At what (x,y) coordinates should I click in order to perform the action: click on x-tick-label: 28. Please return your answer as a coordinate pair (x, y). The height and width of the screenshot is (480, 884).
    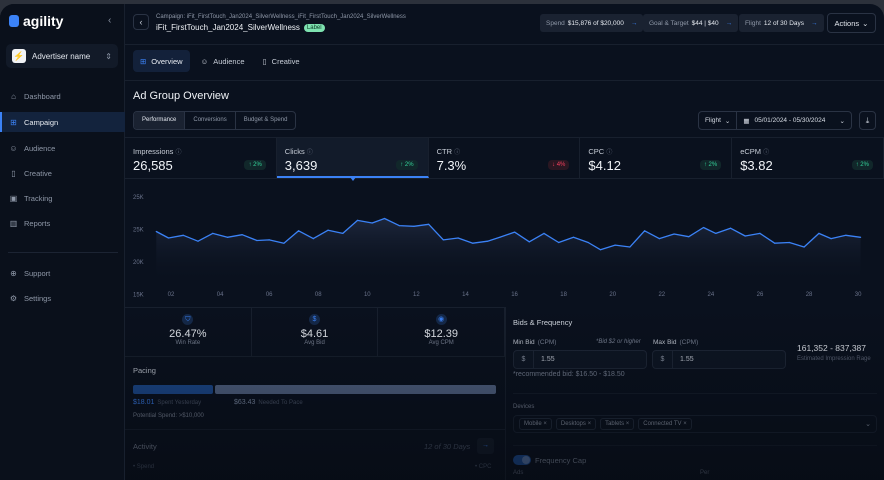
    Looking at the image, I should click on (809, 295).